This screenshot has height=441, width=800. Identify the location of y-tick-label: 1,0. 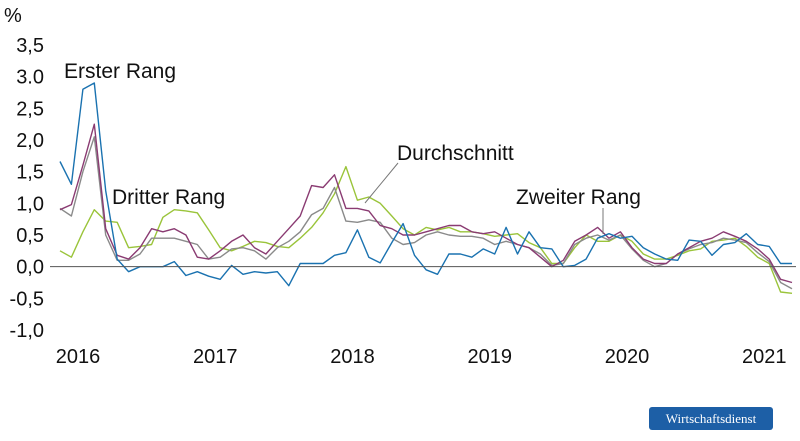
(30, 204).